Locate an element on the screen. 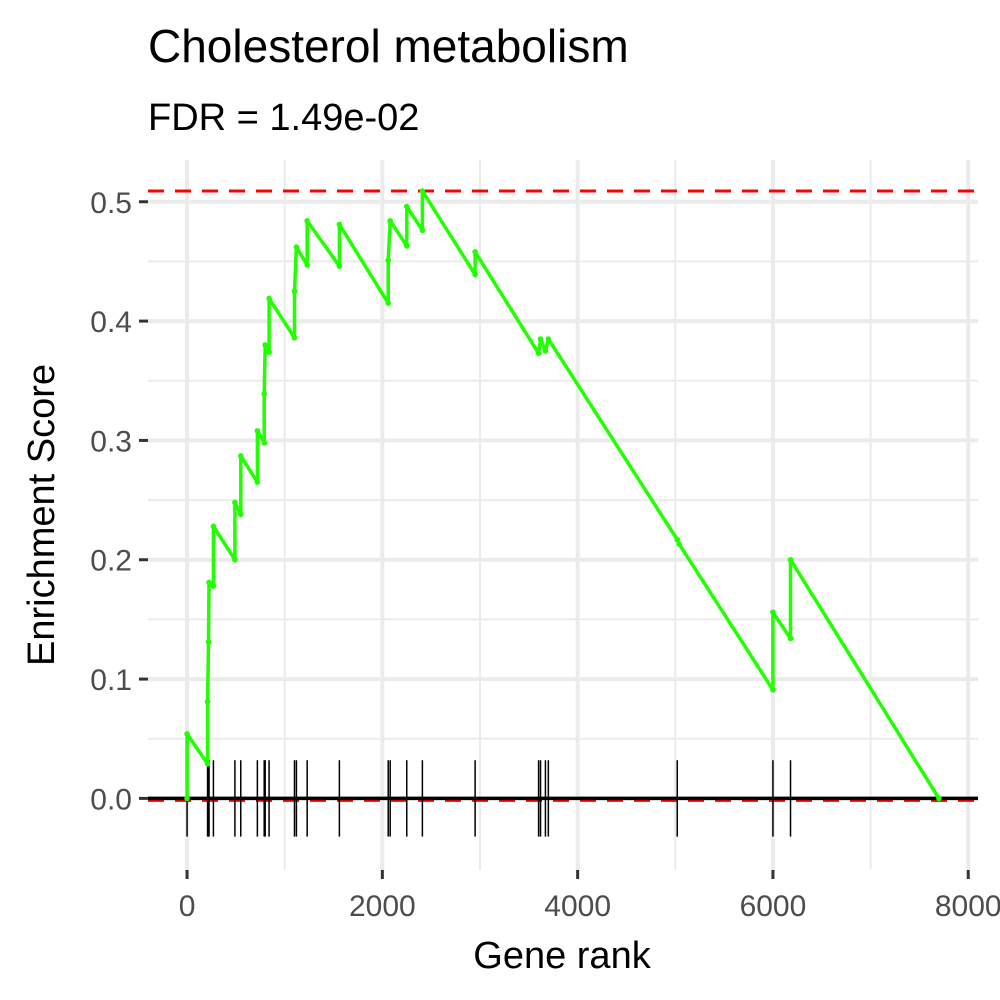  x-tick-label: 6000 is located at coordinates (773, 906).